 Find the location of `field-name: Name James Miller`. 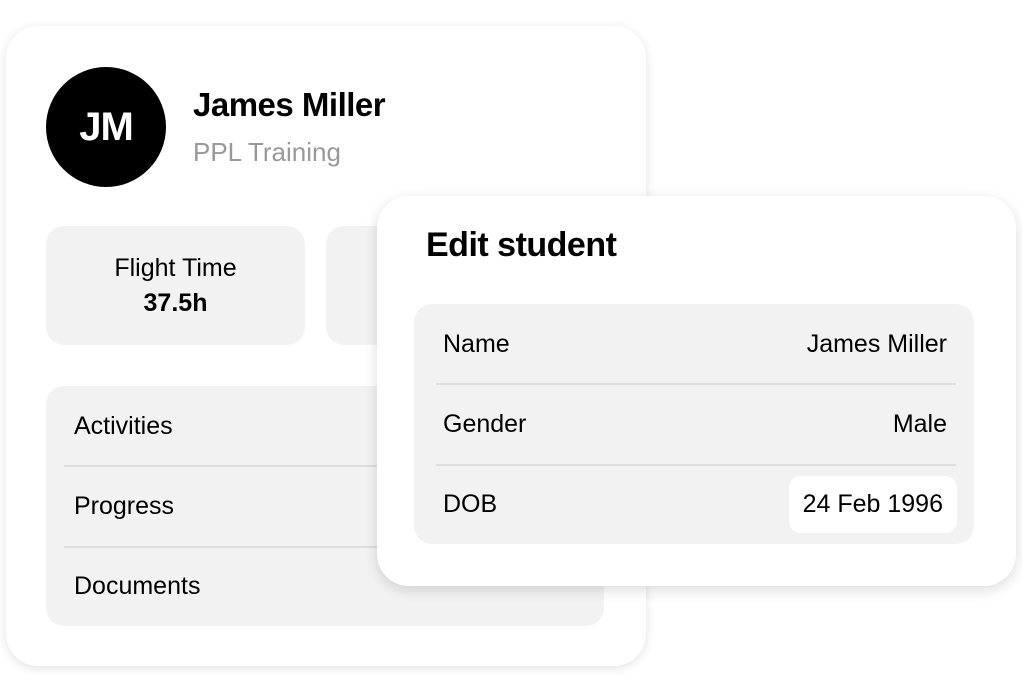

field-name: Name James Miller is located at coordinates (694, 344).